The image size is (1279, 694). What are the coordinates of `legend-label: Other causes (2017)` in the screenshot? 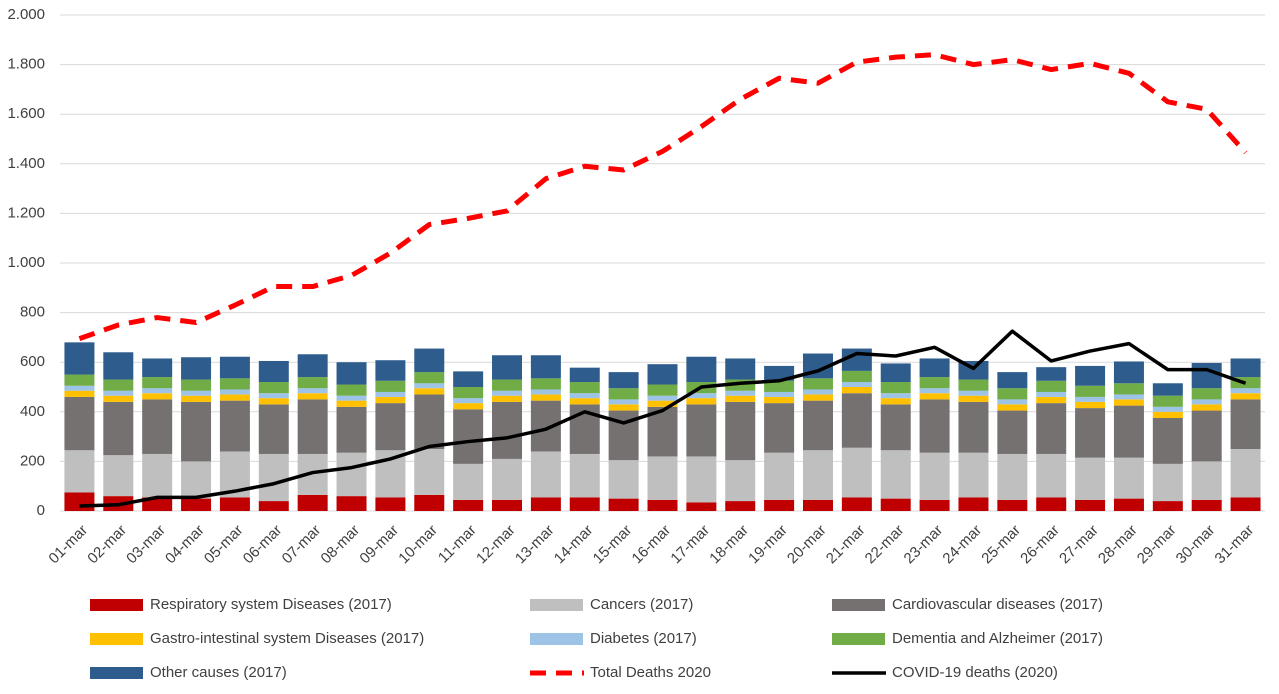 It's located at (218, 672).